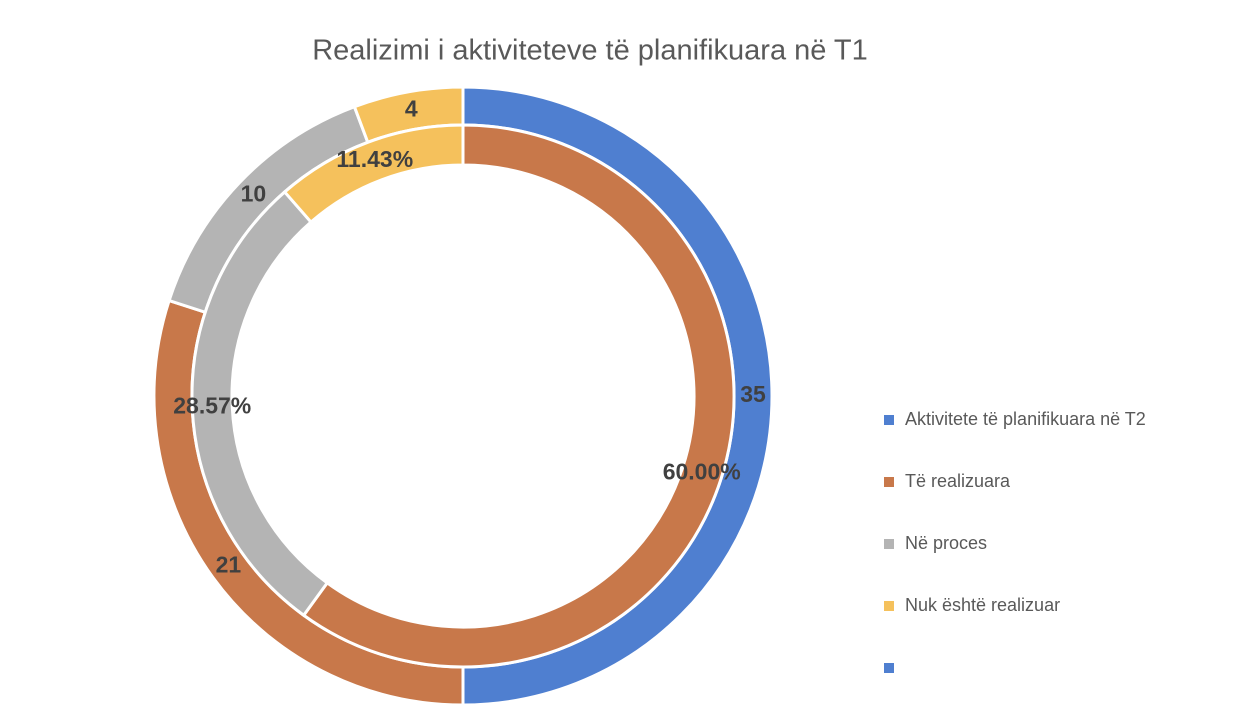 Image resolution: width=1233 pixels, height=706 pixels. I want to click on data-label: 28.57%, so click(212, 405).